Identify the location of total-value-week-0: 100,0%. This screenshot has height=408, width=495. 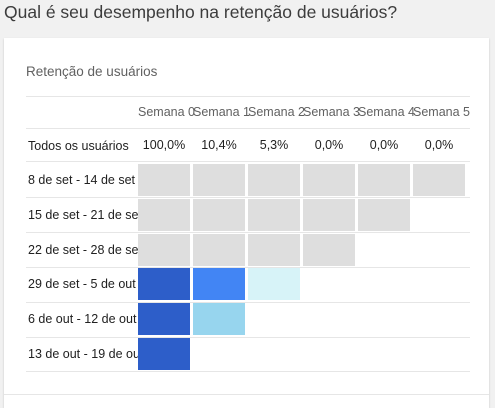
(164, 145).